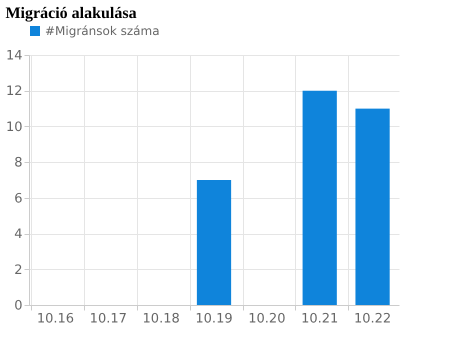  What do you see at coordinates (14, 92) in the screenshot?
I see `y-tick-label: 12` at bounding box center [14, 92].